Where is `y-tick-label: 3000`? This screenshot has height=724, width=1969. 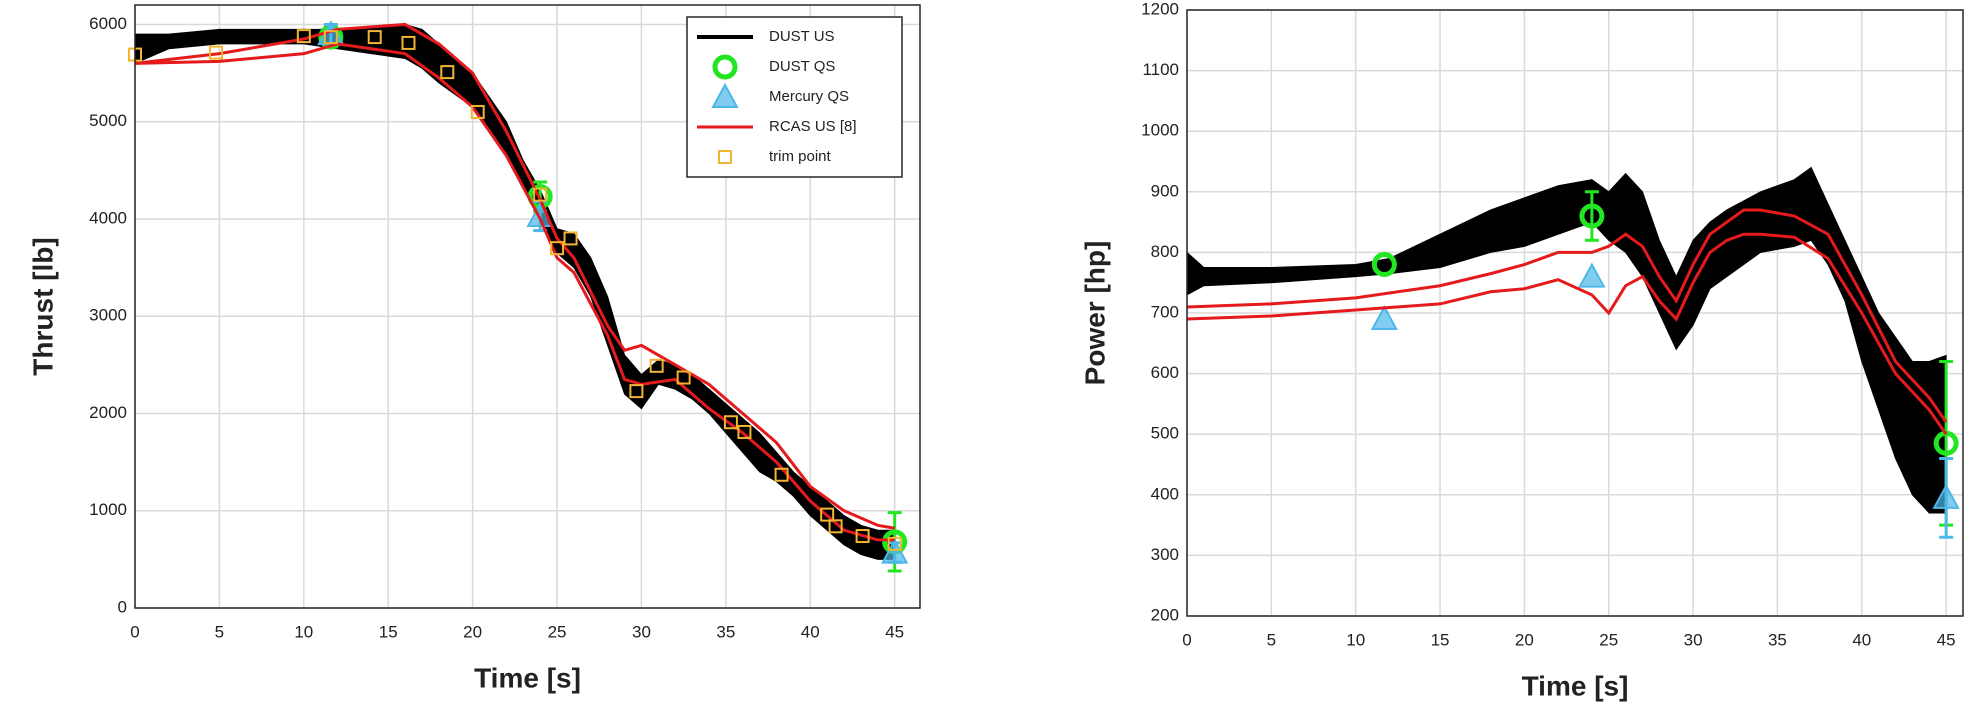 y-tick-label: 3000 is located at coordinates (108, 315).